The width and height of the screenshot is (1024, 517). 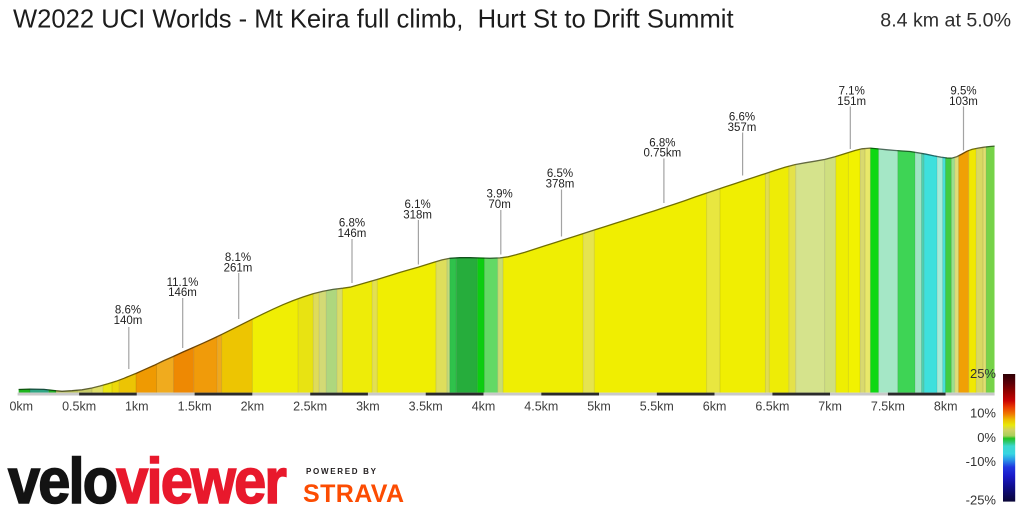 I want to click on svg-text: 6.6%, so click(x=742, y=118).